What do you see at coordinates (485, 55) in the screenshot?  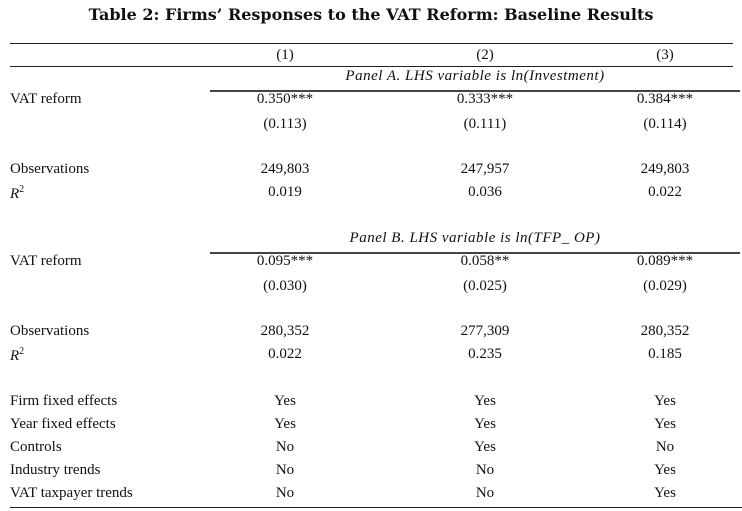 I see `column-header: (2)` at bounding box center [485, 55].